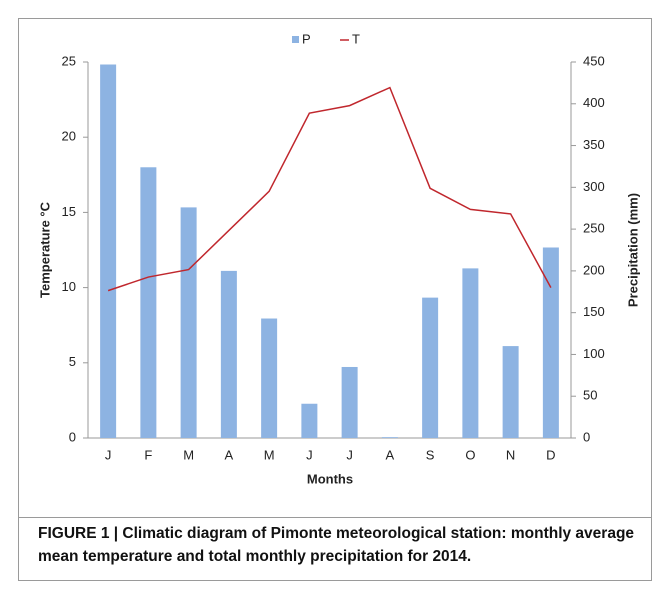 The image size is (671, 600). Describe the element at coordinates (594, 60) in the screenshot. I see `y2-tick-label: 450` at that location.